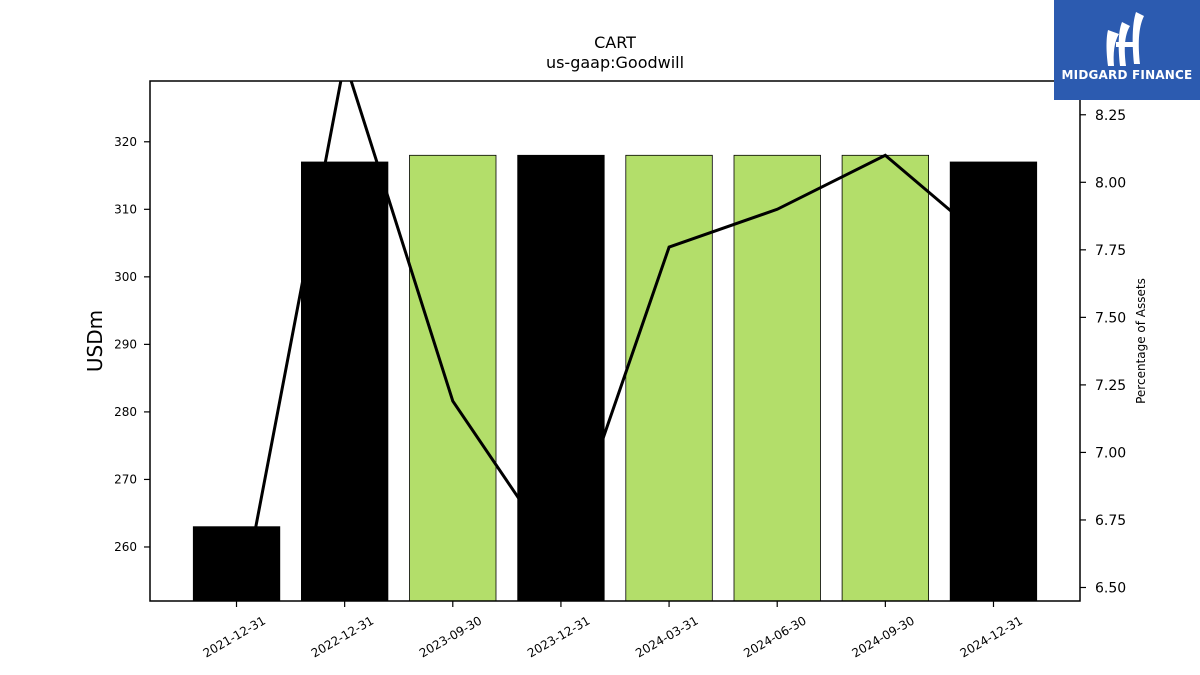 The height and width of the screenshot is (675, 1200). I want to click on y-tick-label: 310, so click(125, 209).